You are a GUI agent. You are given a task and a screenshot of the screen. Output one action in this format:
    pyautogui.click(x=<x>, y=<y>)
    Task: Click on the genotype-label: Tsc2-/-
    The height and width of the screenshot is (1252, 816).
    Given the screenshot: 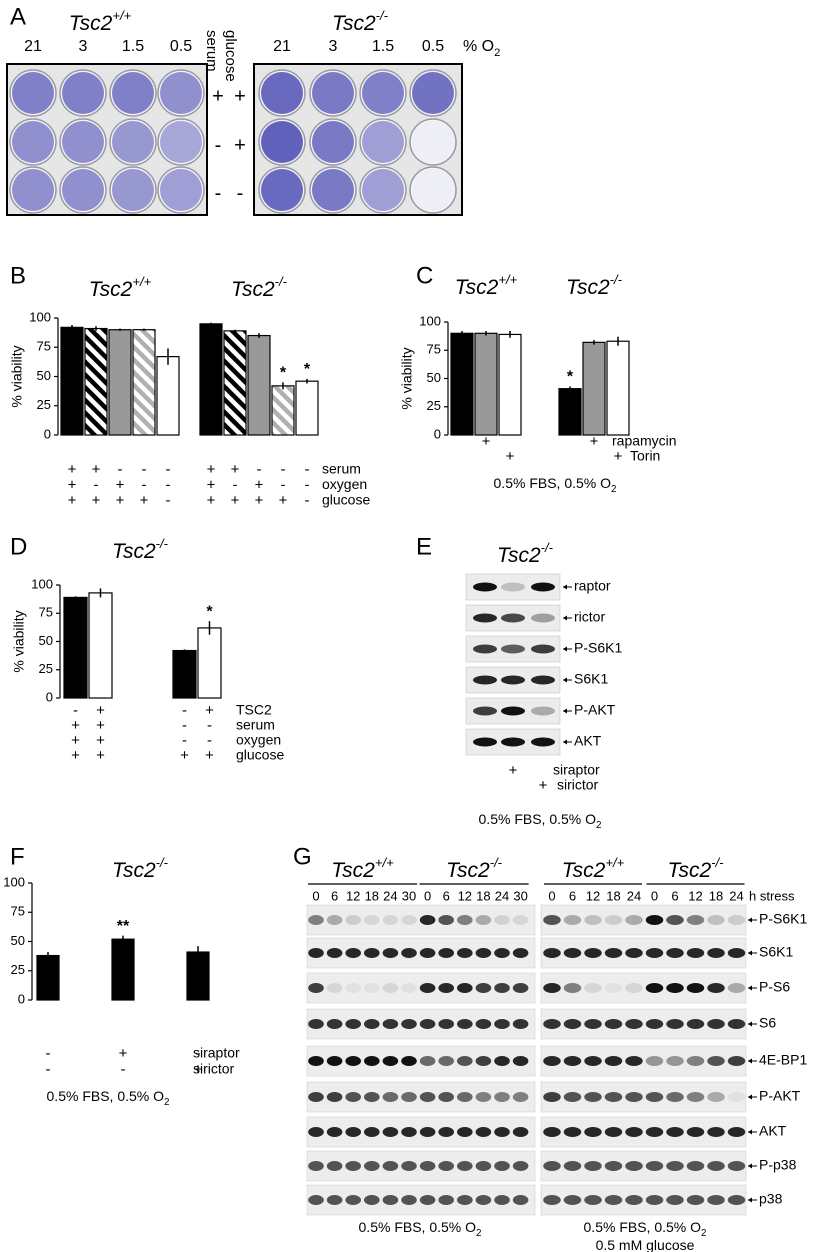 What is the action you would take?
    pyautogui.click(x=594, y=285)
    